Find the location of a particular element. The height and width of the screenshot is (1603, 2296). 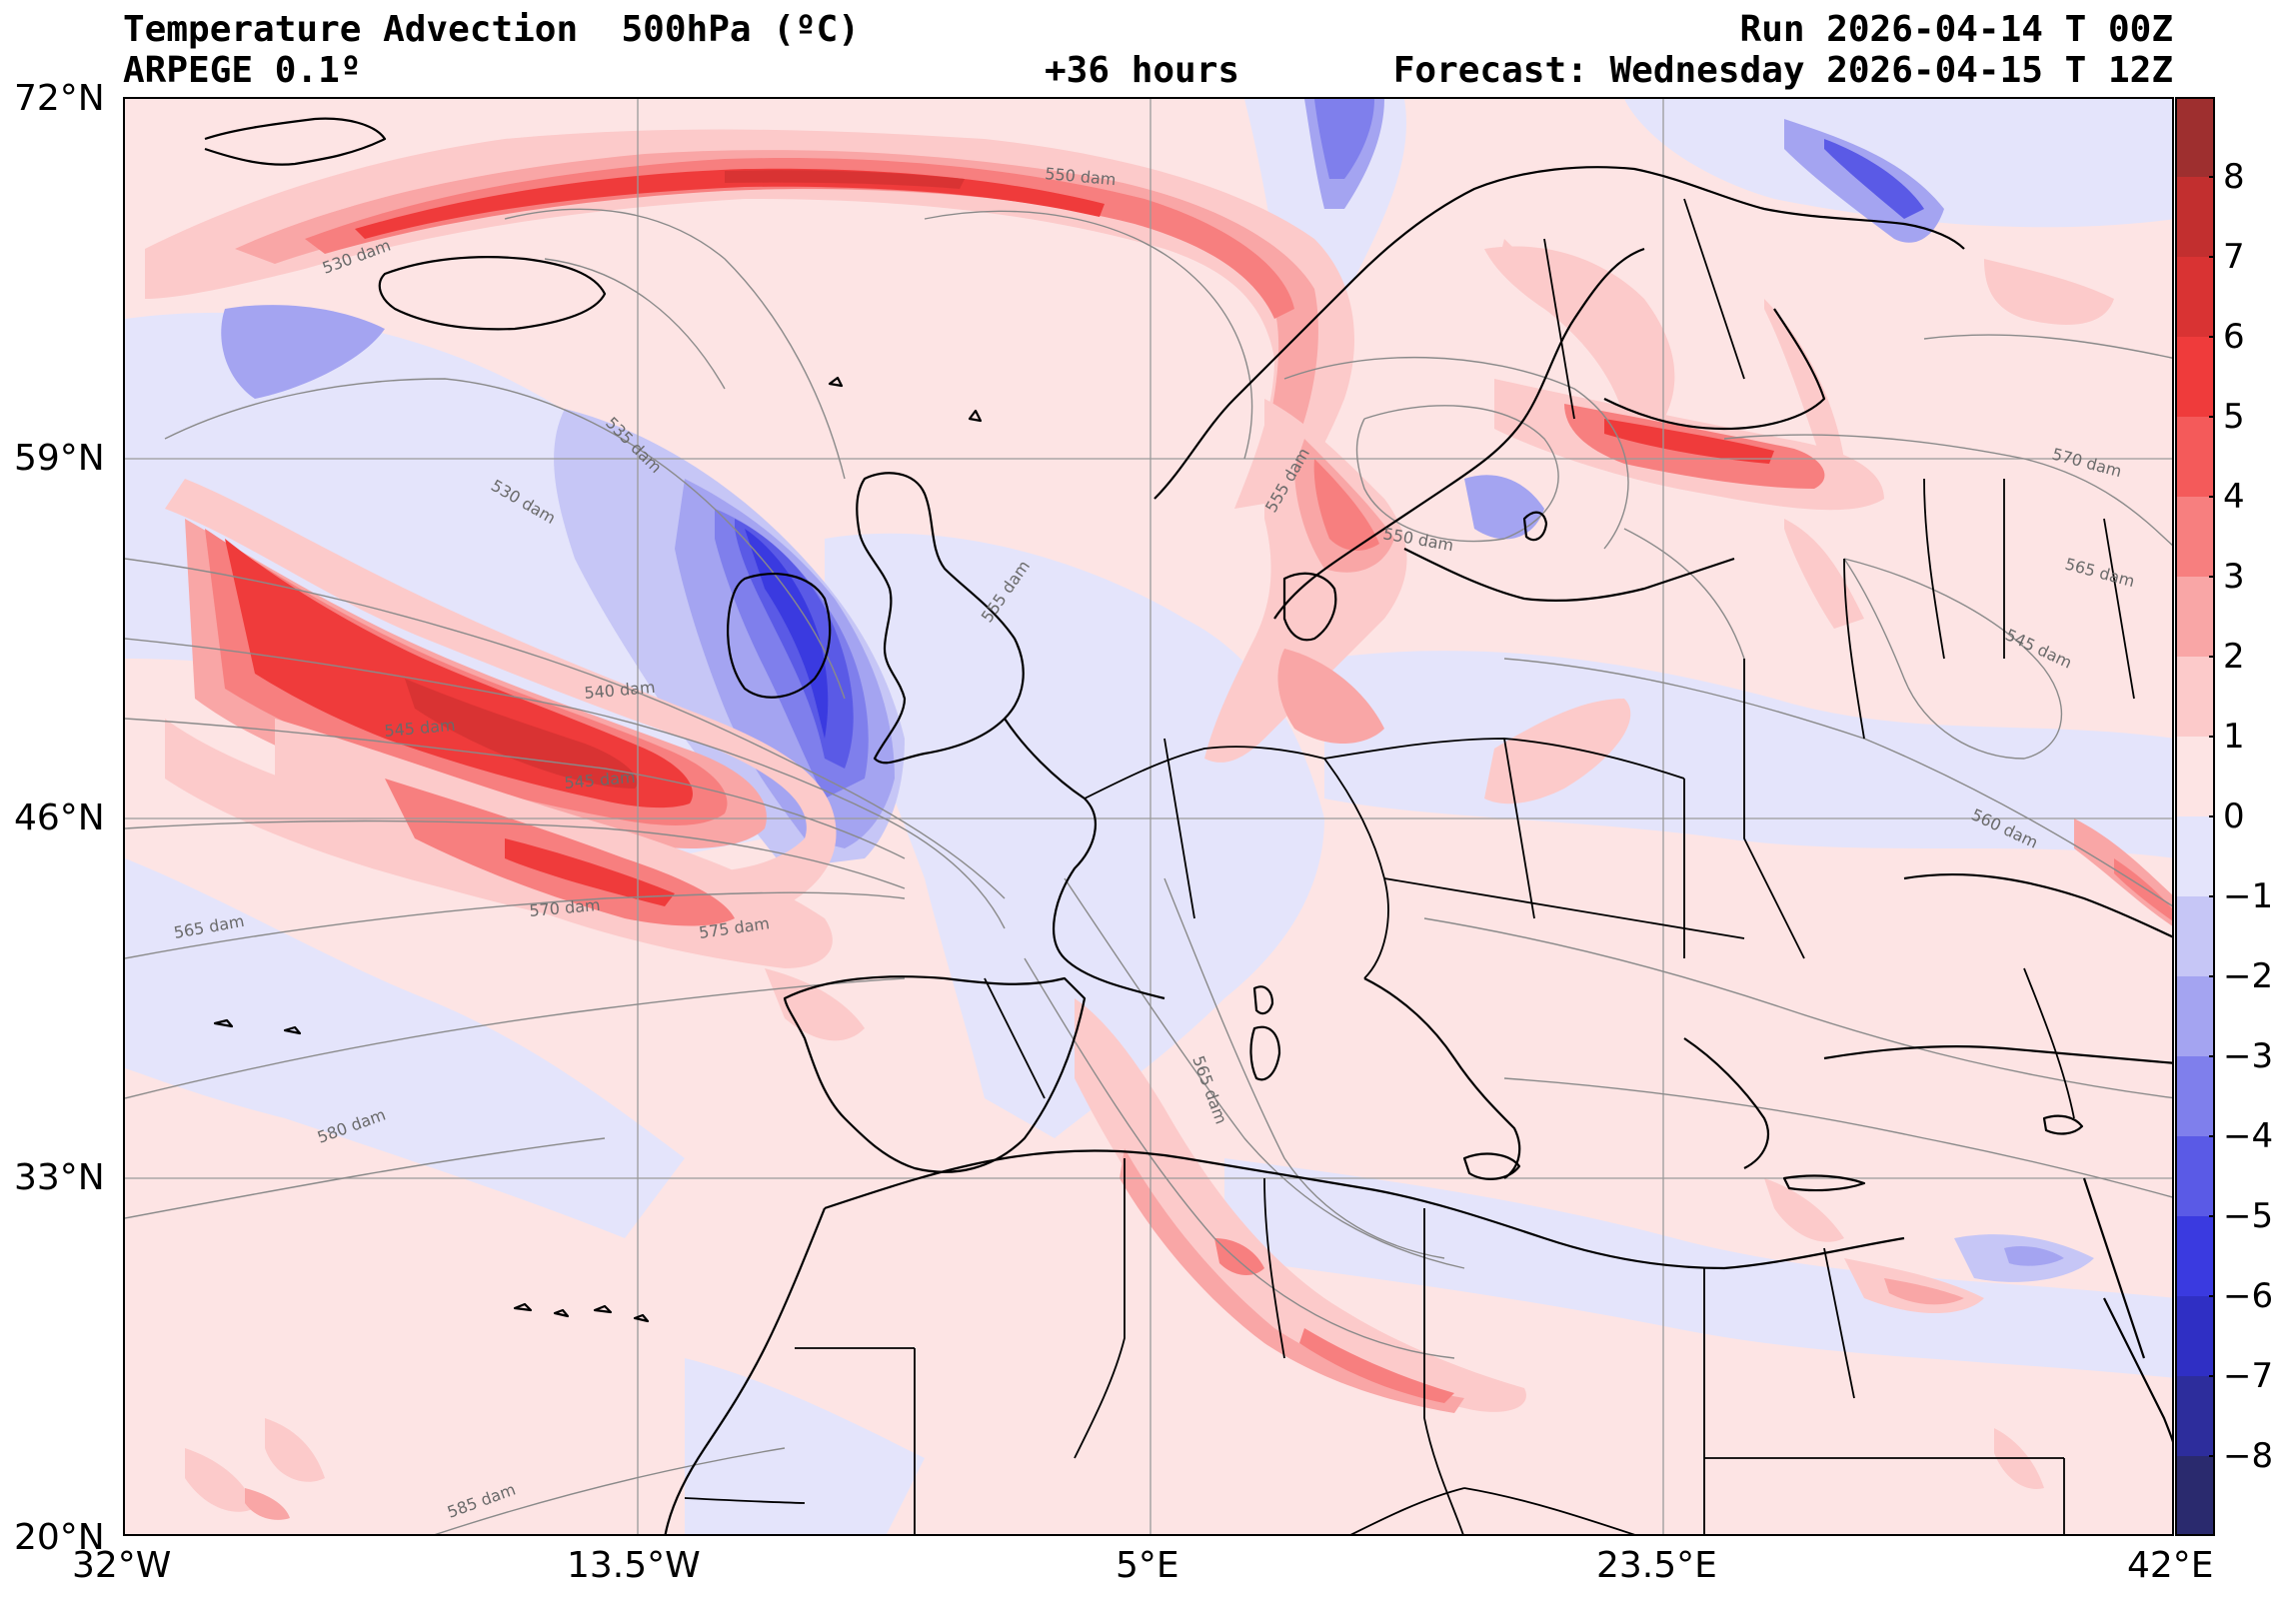

forecast-time: Forecast: Wednesday 2026-04-15 T 12Z is located at coordinates (1782, 70).